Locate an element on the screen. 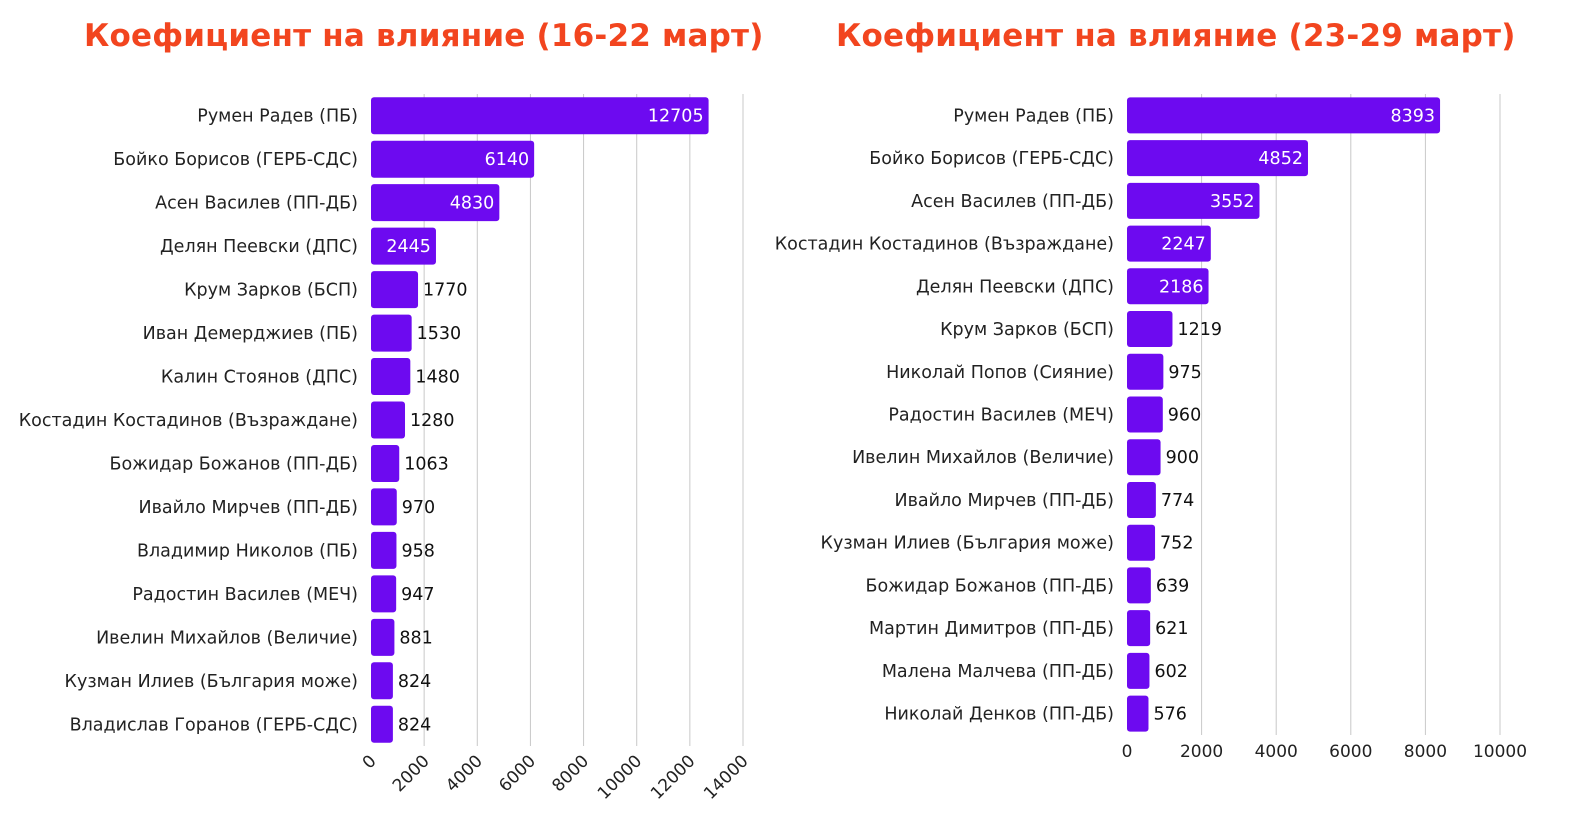 This screenshot has width=1584, height=825. category-label: Владимир Николов (ПБ) is located at coordinates (247, 551).